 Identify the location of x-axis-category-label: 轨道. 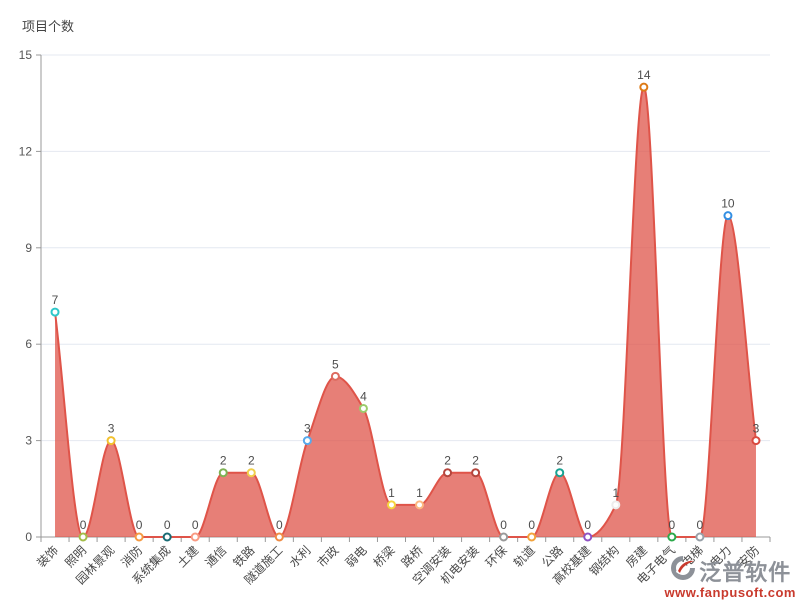
(524, 556).